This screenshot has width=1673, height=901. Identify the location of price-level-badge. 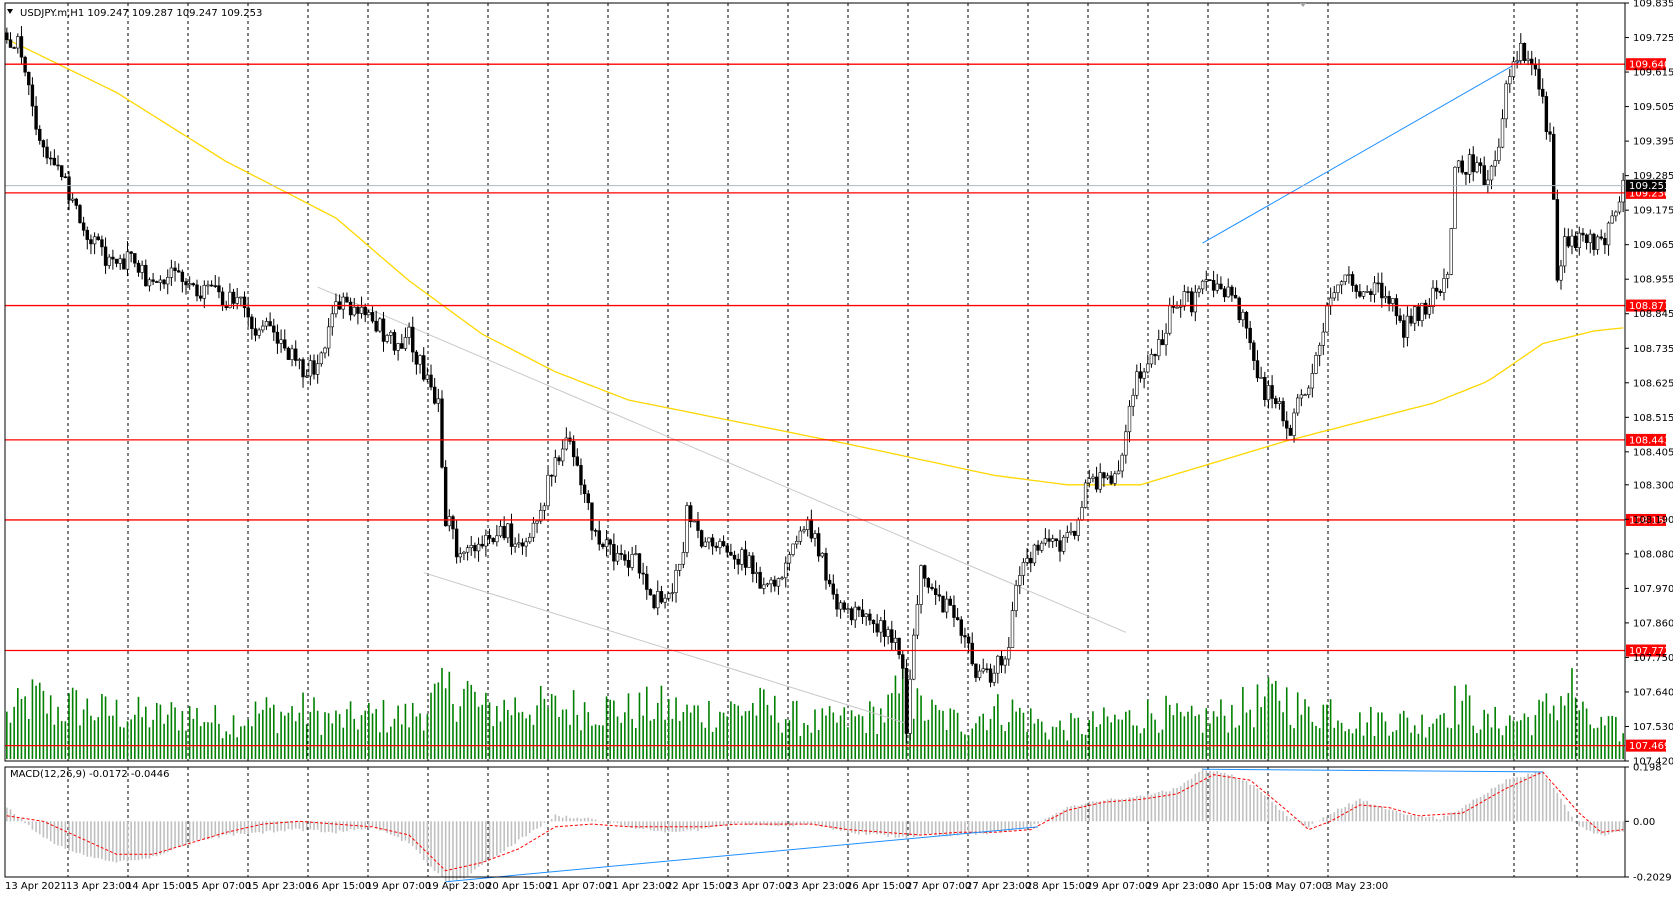
(1646, 64).